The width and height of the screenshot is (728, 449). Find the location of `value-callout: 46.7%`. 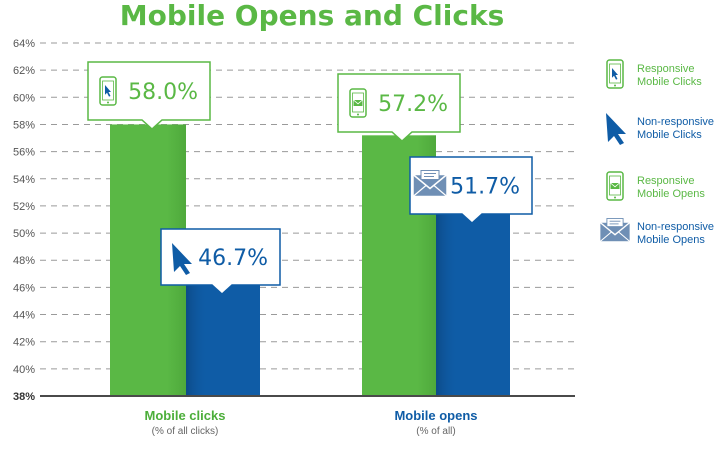

value-callout: 46.7% is located at coordinates (220, 262).